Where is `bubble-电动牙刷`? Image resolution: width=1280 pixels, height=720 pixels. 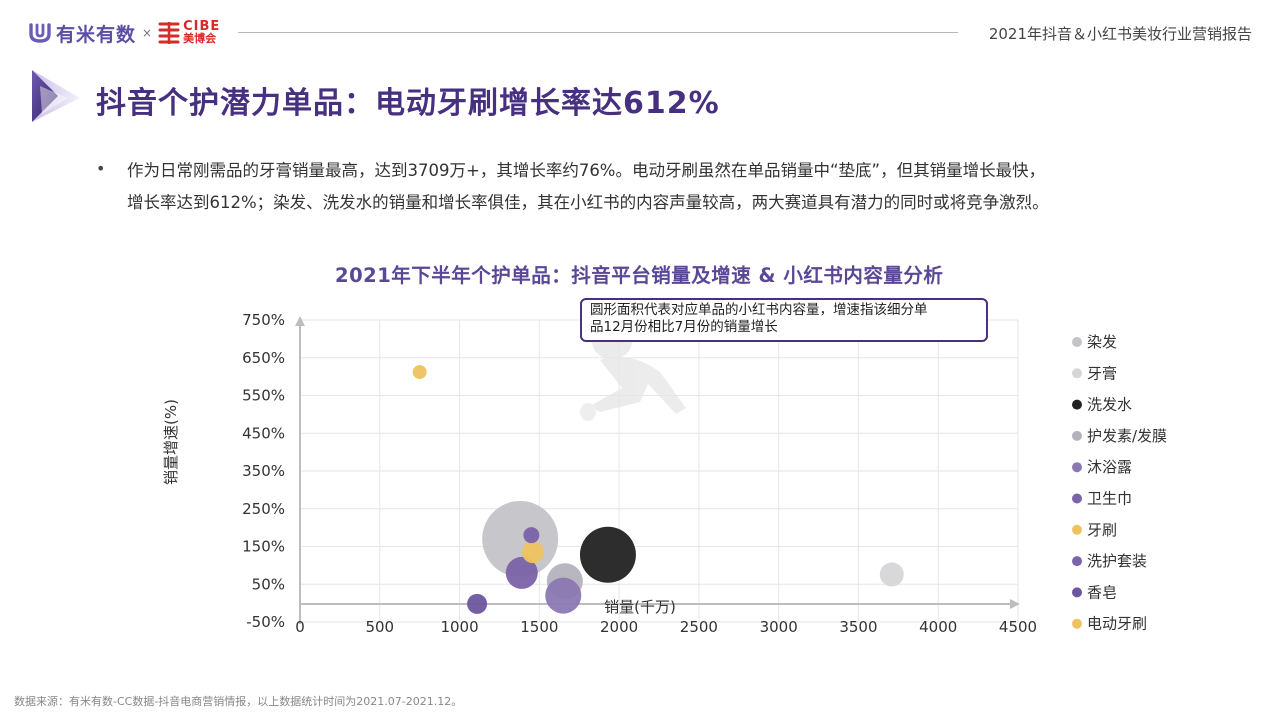 bubble-电动牙刷 is located at coordinates (419, 372).